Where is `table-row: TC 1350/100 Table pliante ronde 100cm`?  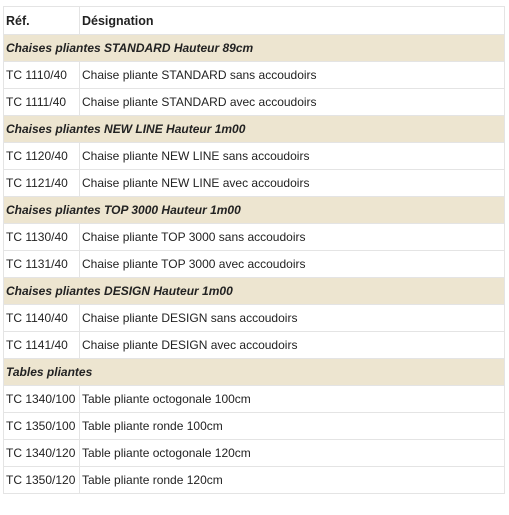 table-row: TC 1350/100 Table pliante ronde 100cm is located at coordinates (254, 426).